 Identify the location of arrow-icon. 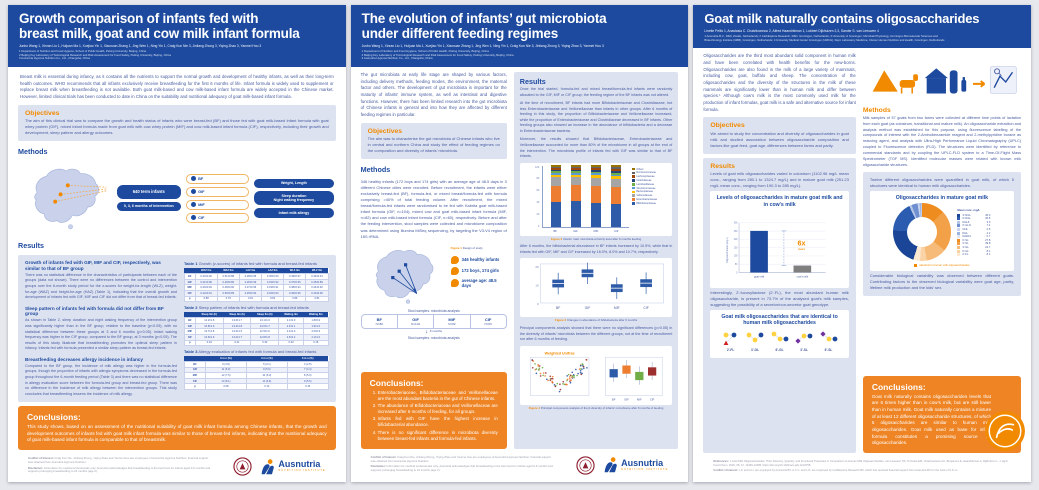
(978, 84).